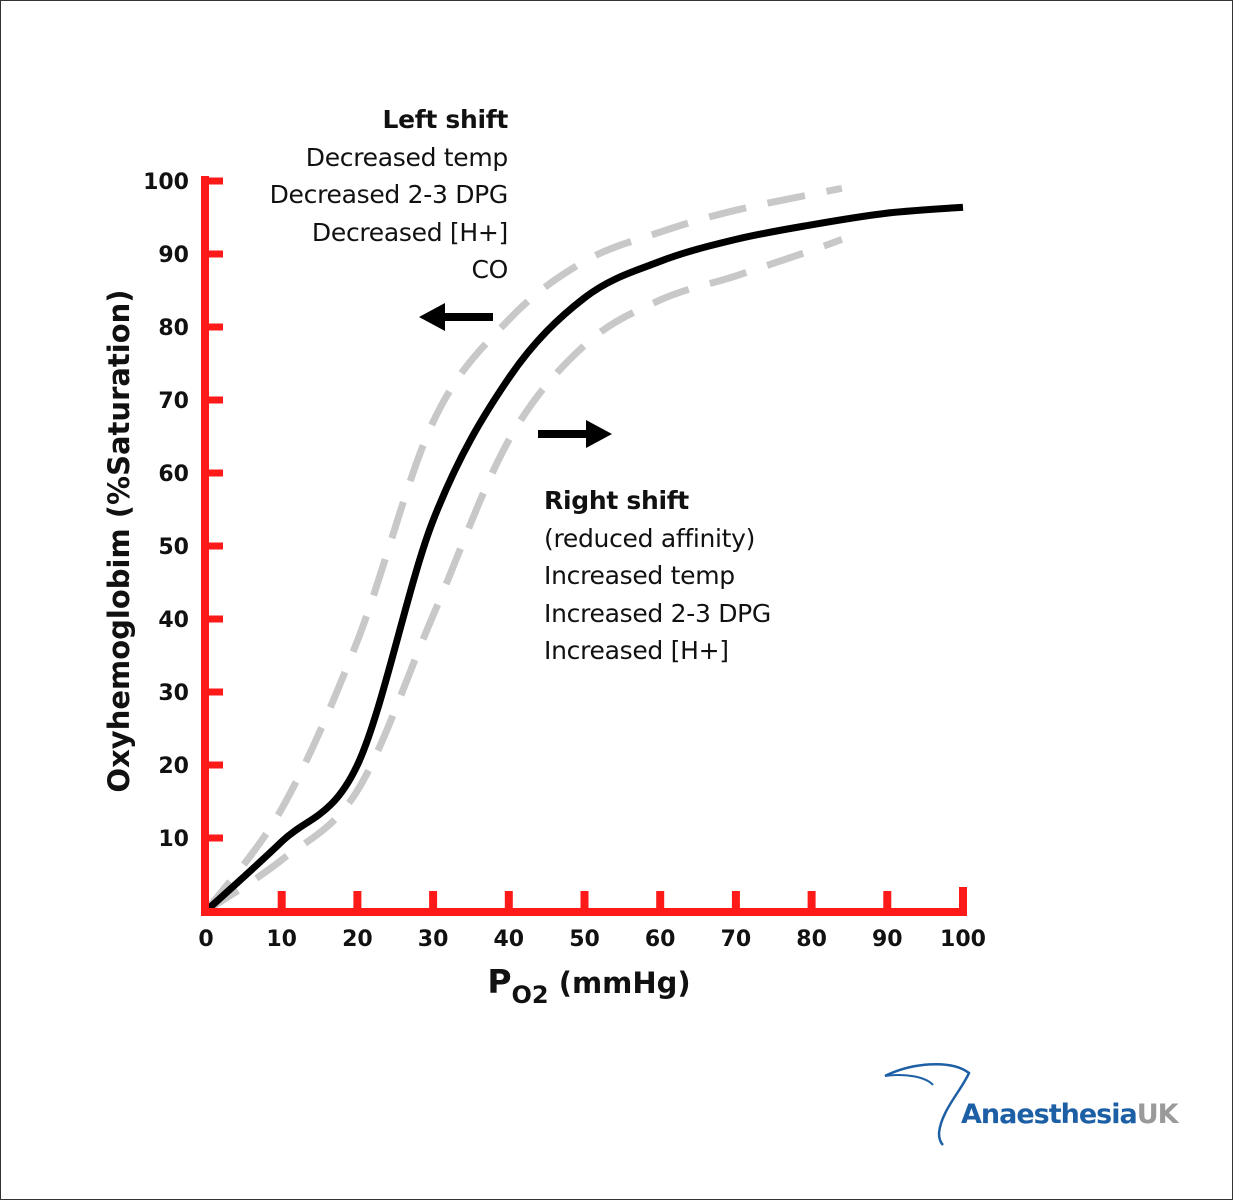 The height and width of the screenshot is (1200, 1233). Describe the element at coordinates (173, 474) in the screenshot. I see `y-tick-label: 60` at that location.